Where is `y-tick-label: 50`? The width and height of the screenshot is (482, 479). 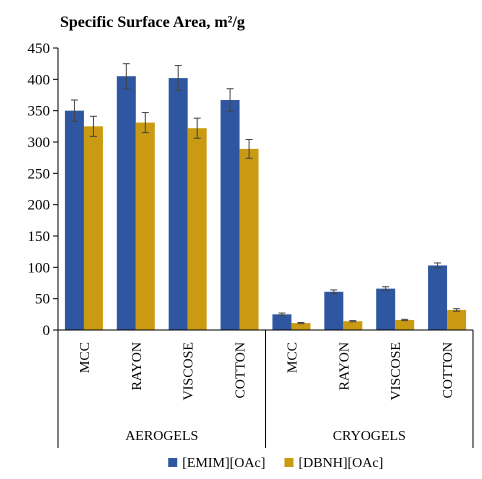 y-tick-label: 50 is located at coordinates (42, 300).